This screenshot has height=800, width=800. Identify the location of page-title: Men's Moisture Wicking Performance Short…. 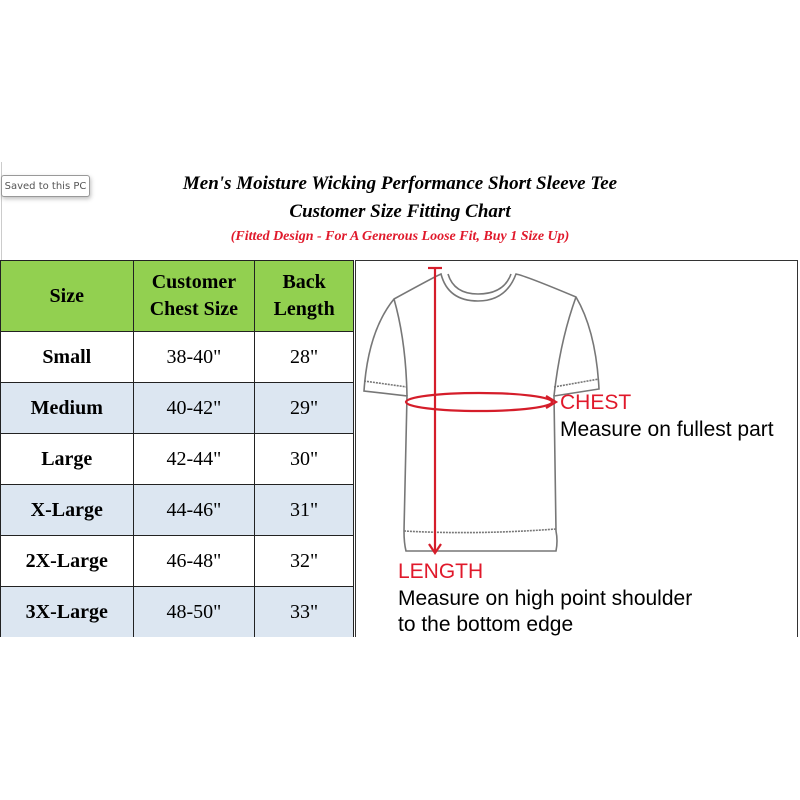
(400, 183).